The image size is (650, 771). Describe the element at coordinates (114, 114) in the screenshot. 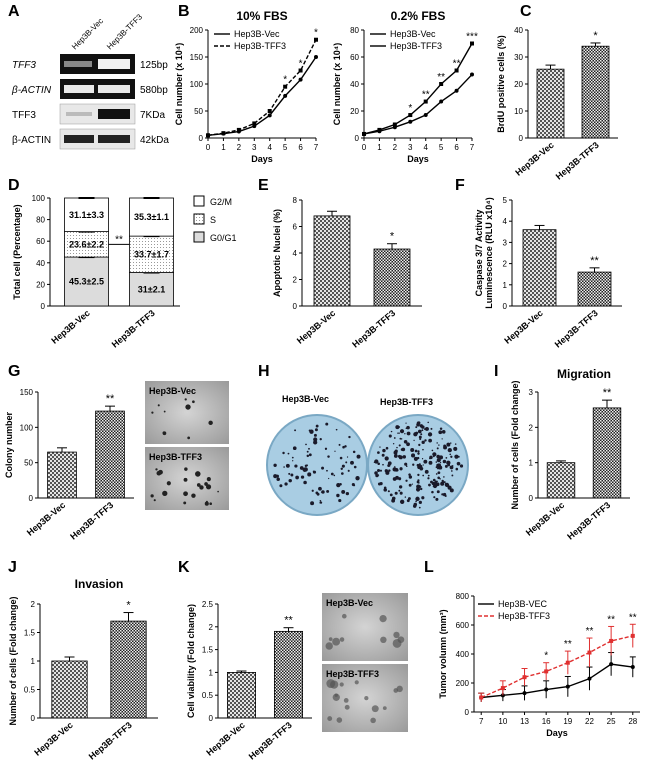

I see `wb-band-tff3-tff3` at that location.